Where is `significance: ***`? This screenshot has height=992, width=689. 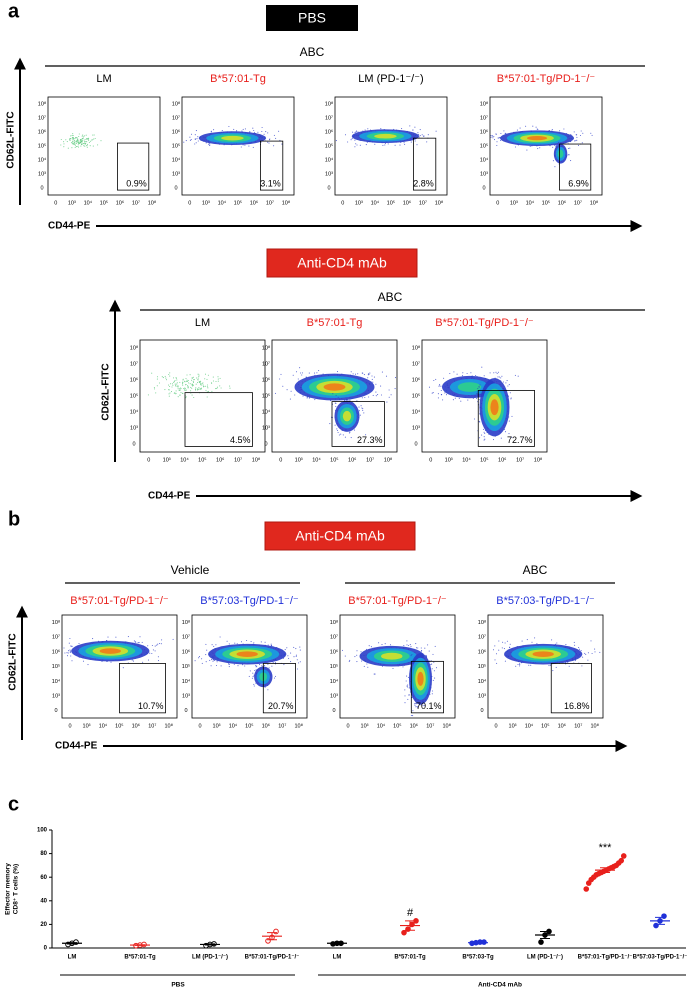
significance: *** is located at coordinates (606, 848).